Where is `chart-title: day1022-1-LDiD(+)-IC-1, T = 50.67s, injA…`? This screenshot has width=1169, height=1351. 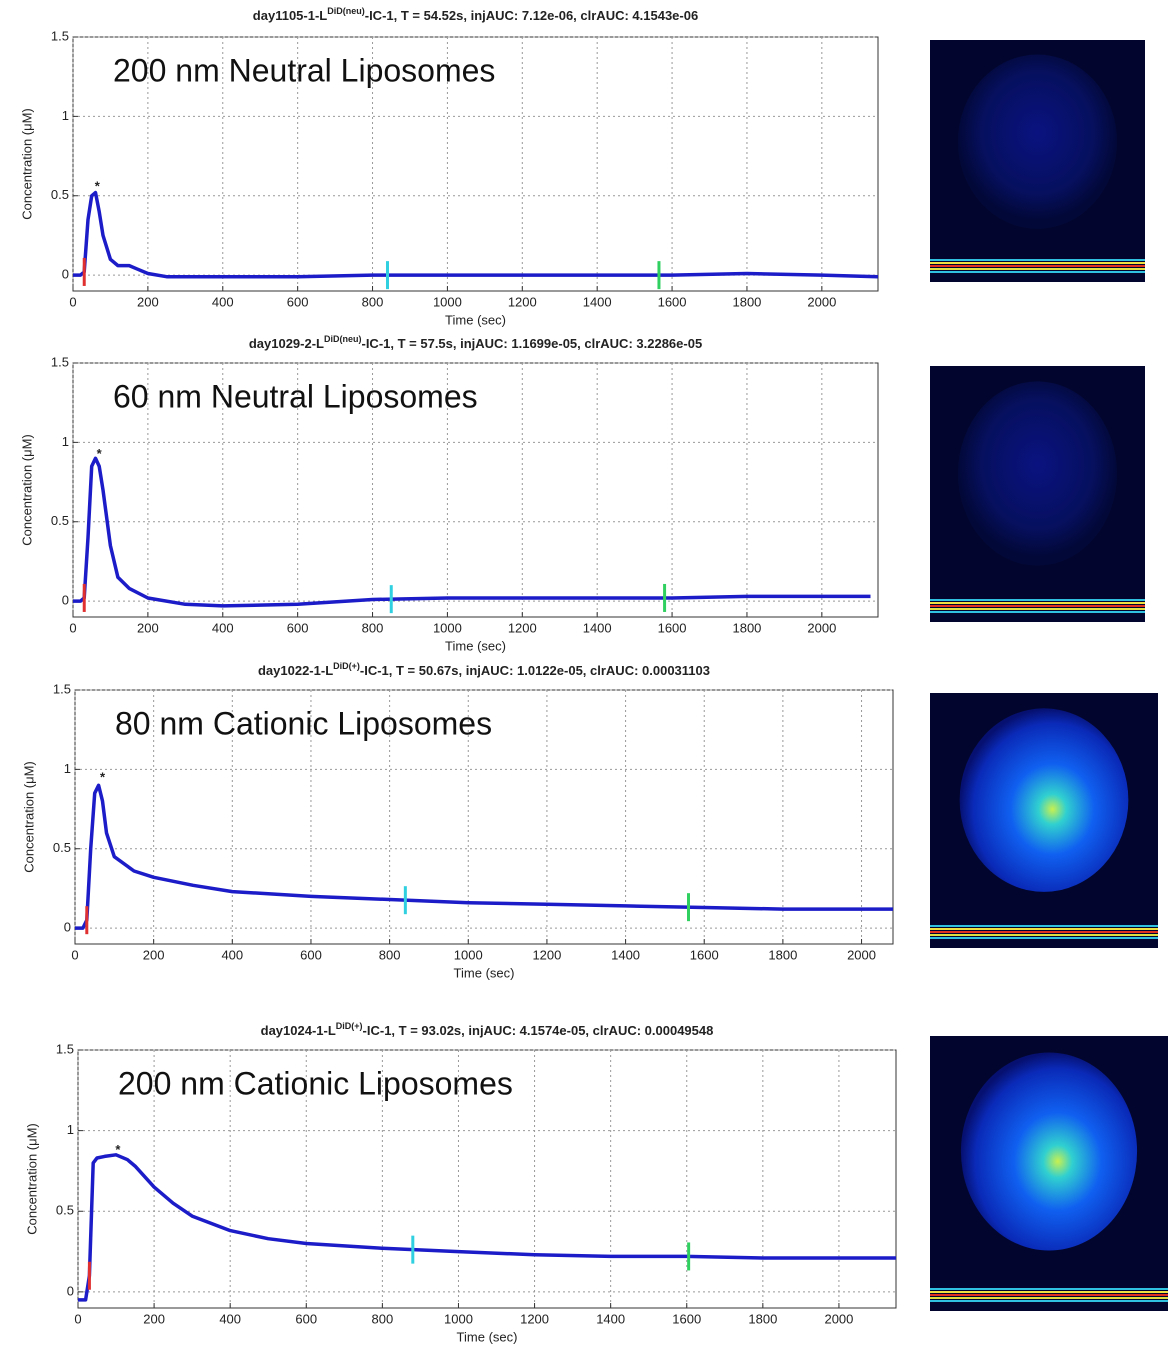
chart-title: day1022-1-LDiD(+)-IC-1, T = 50.67s, injA… is located at coordinates (484, 669).